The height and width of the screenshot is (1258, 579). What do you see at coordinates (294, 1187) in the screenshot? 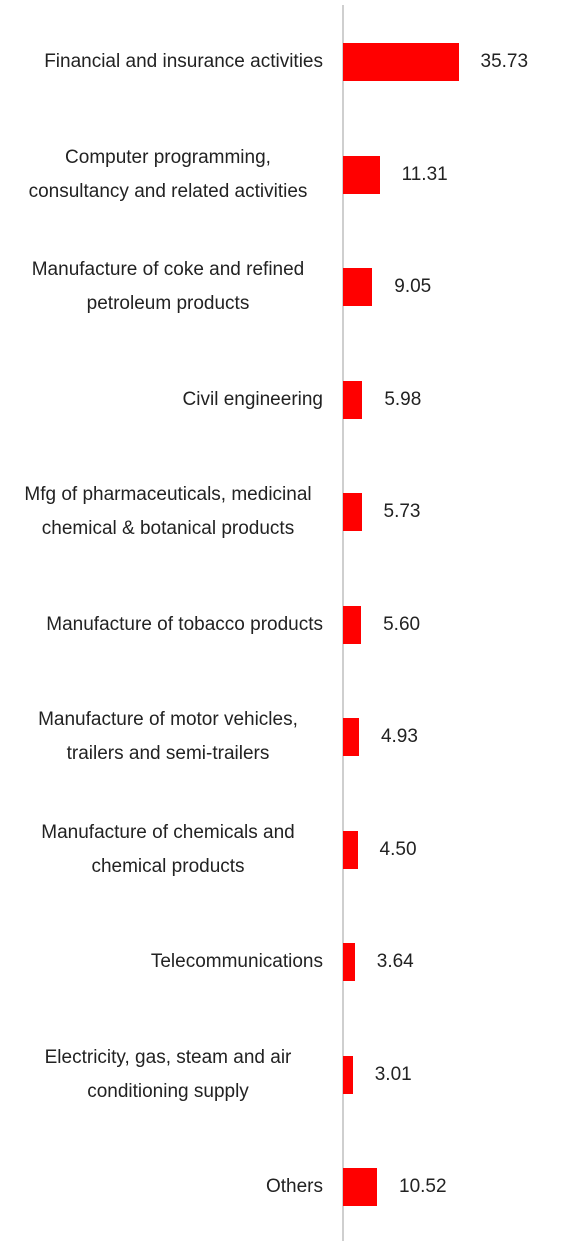
I see `category-text: Others` at bounding box center [294, 1187].